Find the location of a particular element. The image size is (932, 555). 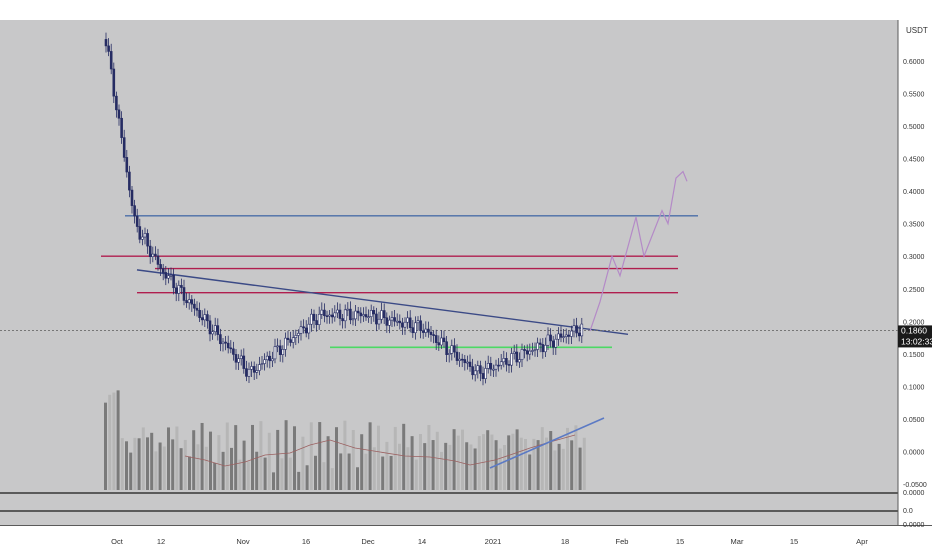

price-tick-label: 0.1500 is located at coordinates (914, 355).